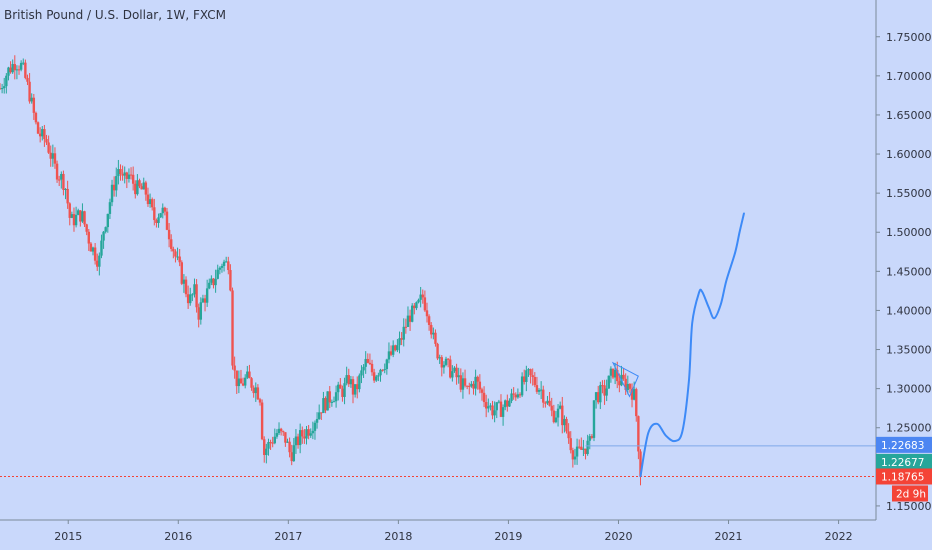  Describe the element at coordinates (909, 350) in the screenshot. I see `price-tick-label: 1.35000` at that location.